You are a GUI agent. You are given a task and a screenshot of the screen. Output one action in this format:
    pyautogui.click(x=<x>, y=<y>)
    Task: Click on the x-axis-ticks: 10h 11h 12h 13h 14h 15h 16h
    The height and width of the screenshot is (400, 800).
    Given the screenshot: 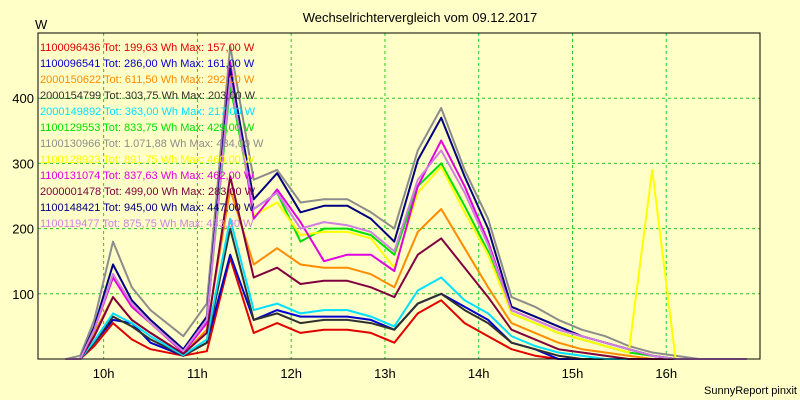 What is the action you would take?
    pyautogui.click(x=385, y=373)
    